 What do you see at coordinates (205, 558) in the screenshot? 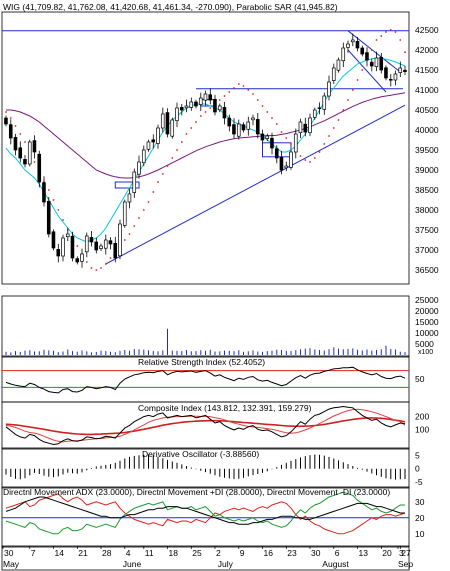
I see `x-axis-frame` at bounding box center [205, 558].